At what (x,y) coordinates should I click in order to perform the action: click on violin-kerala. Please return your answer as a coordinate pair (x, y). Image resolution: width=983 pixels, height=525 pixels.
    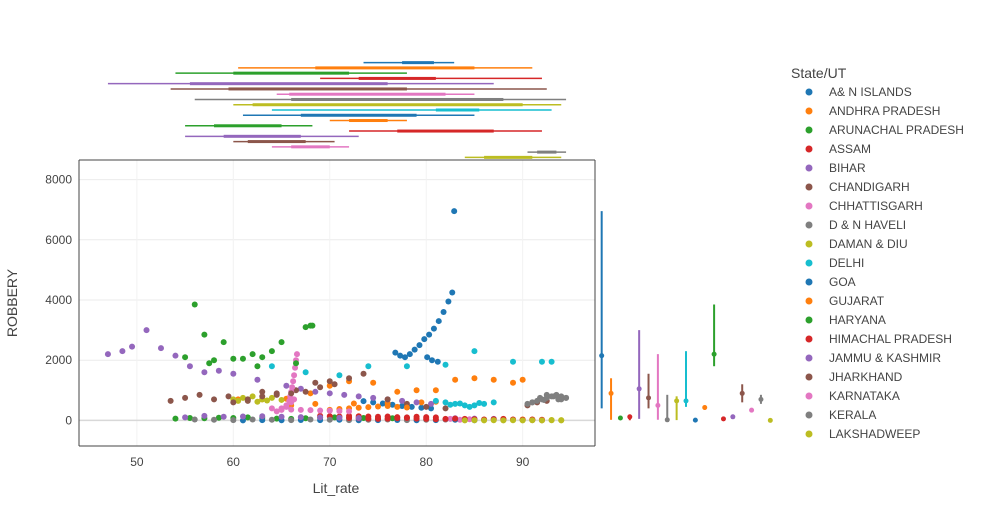
    Looking at the image, I should click on (761, 399).